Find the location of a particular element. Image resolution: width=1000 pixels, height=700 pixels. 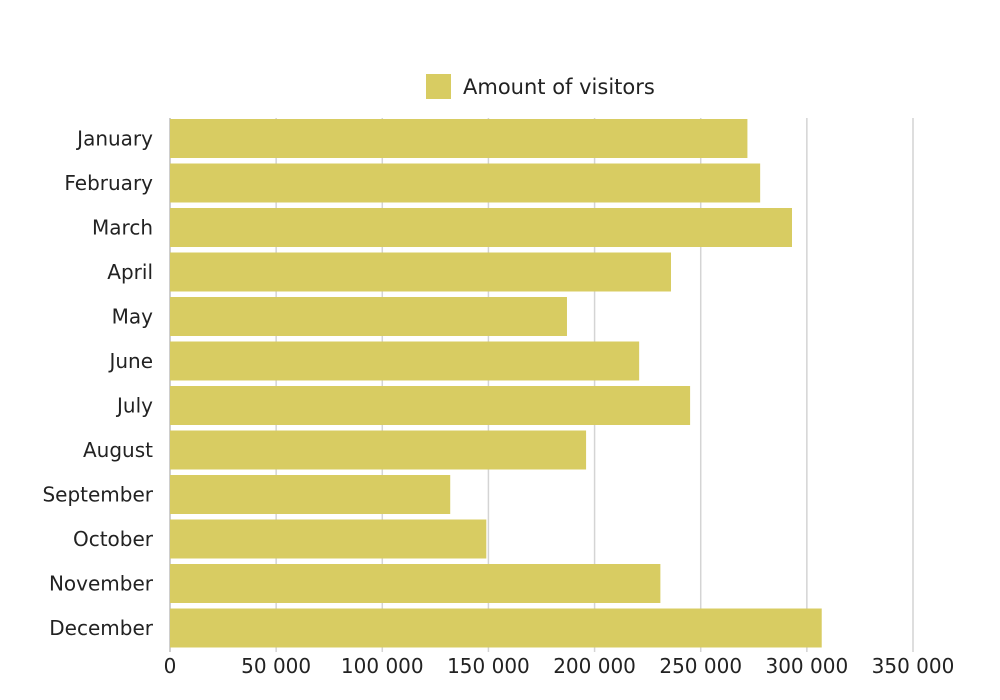

bar-november is located at coordinates (415, 583).